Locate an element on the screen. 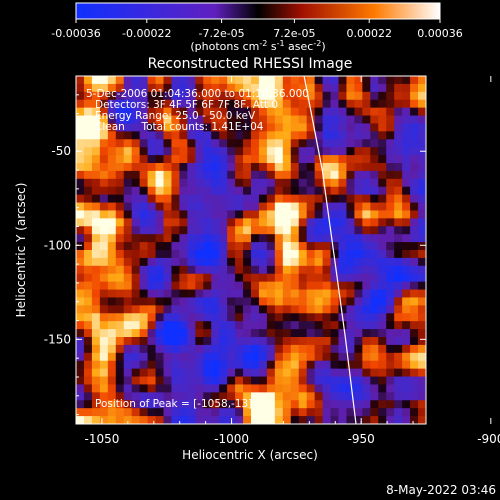 The width and height of the screenshot is (500, 500). colorbar-tick-label: 0.00022 is located at coordinates (369, 33).